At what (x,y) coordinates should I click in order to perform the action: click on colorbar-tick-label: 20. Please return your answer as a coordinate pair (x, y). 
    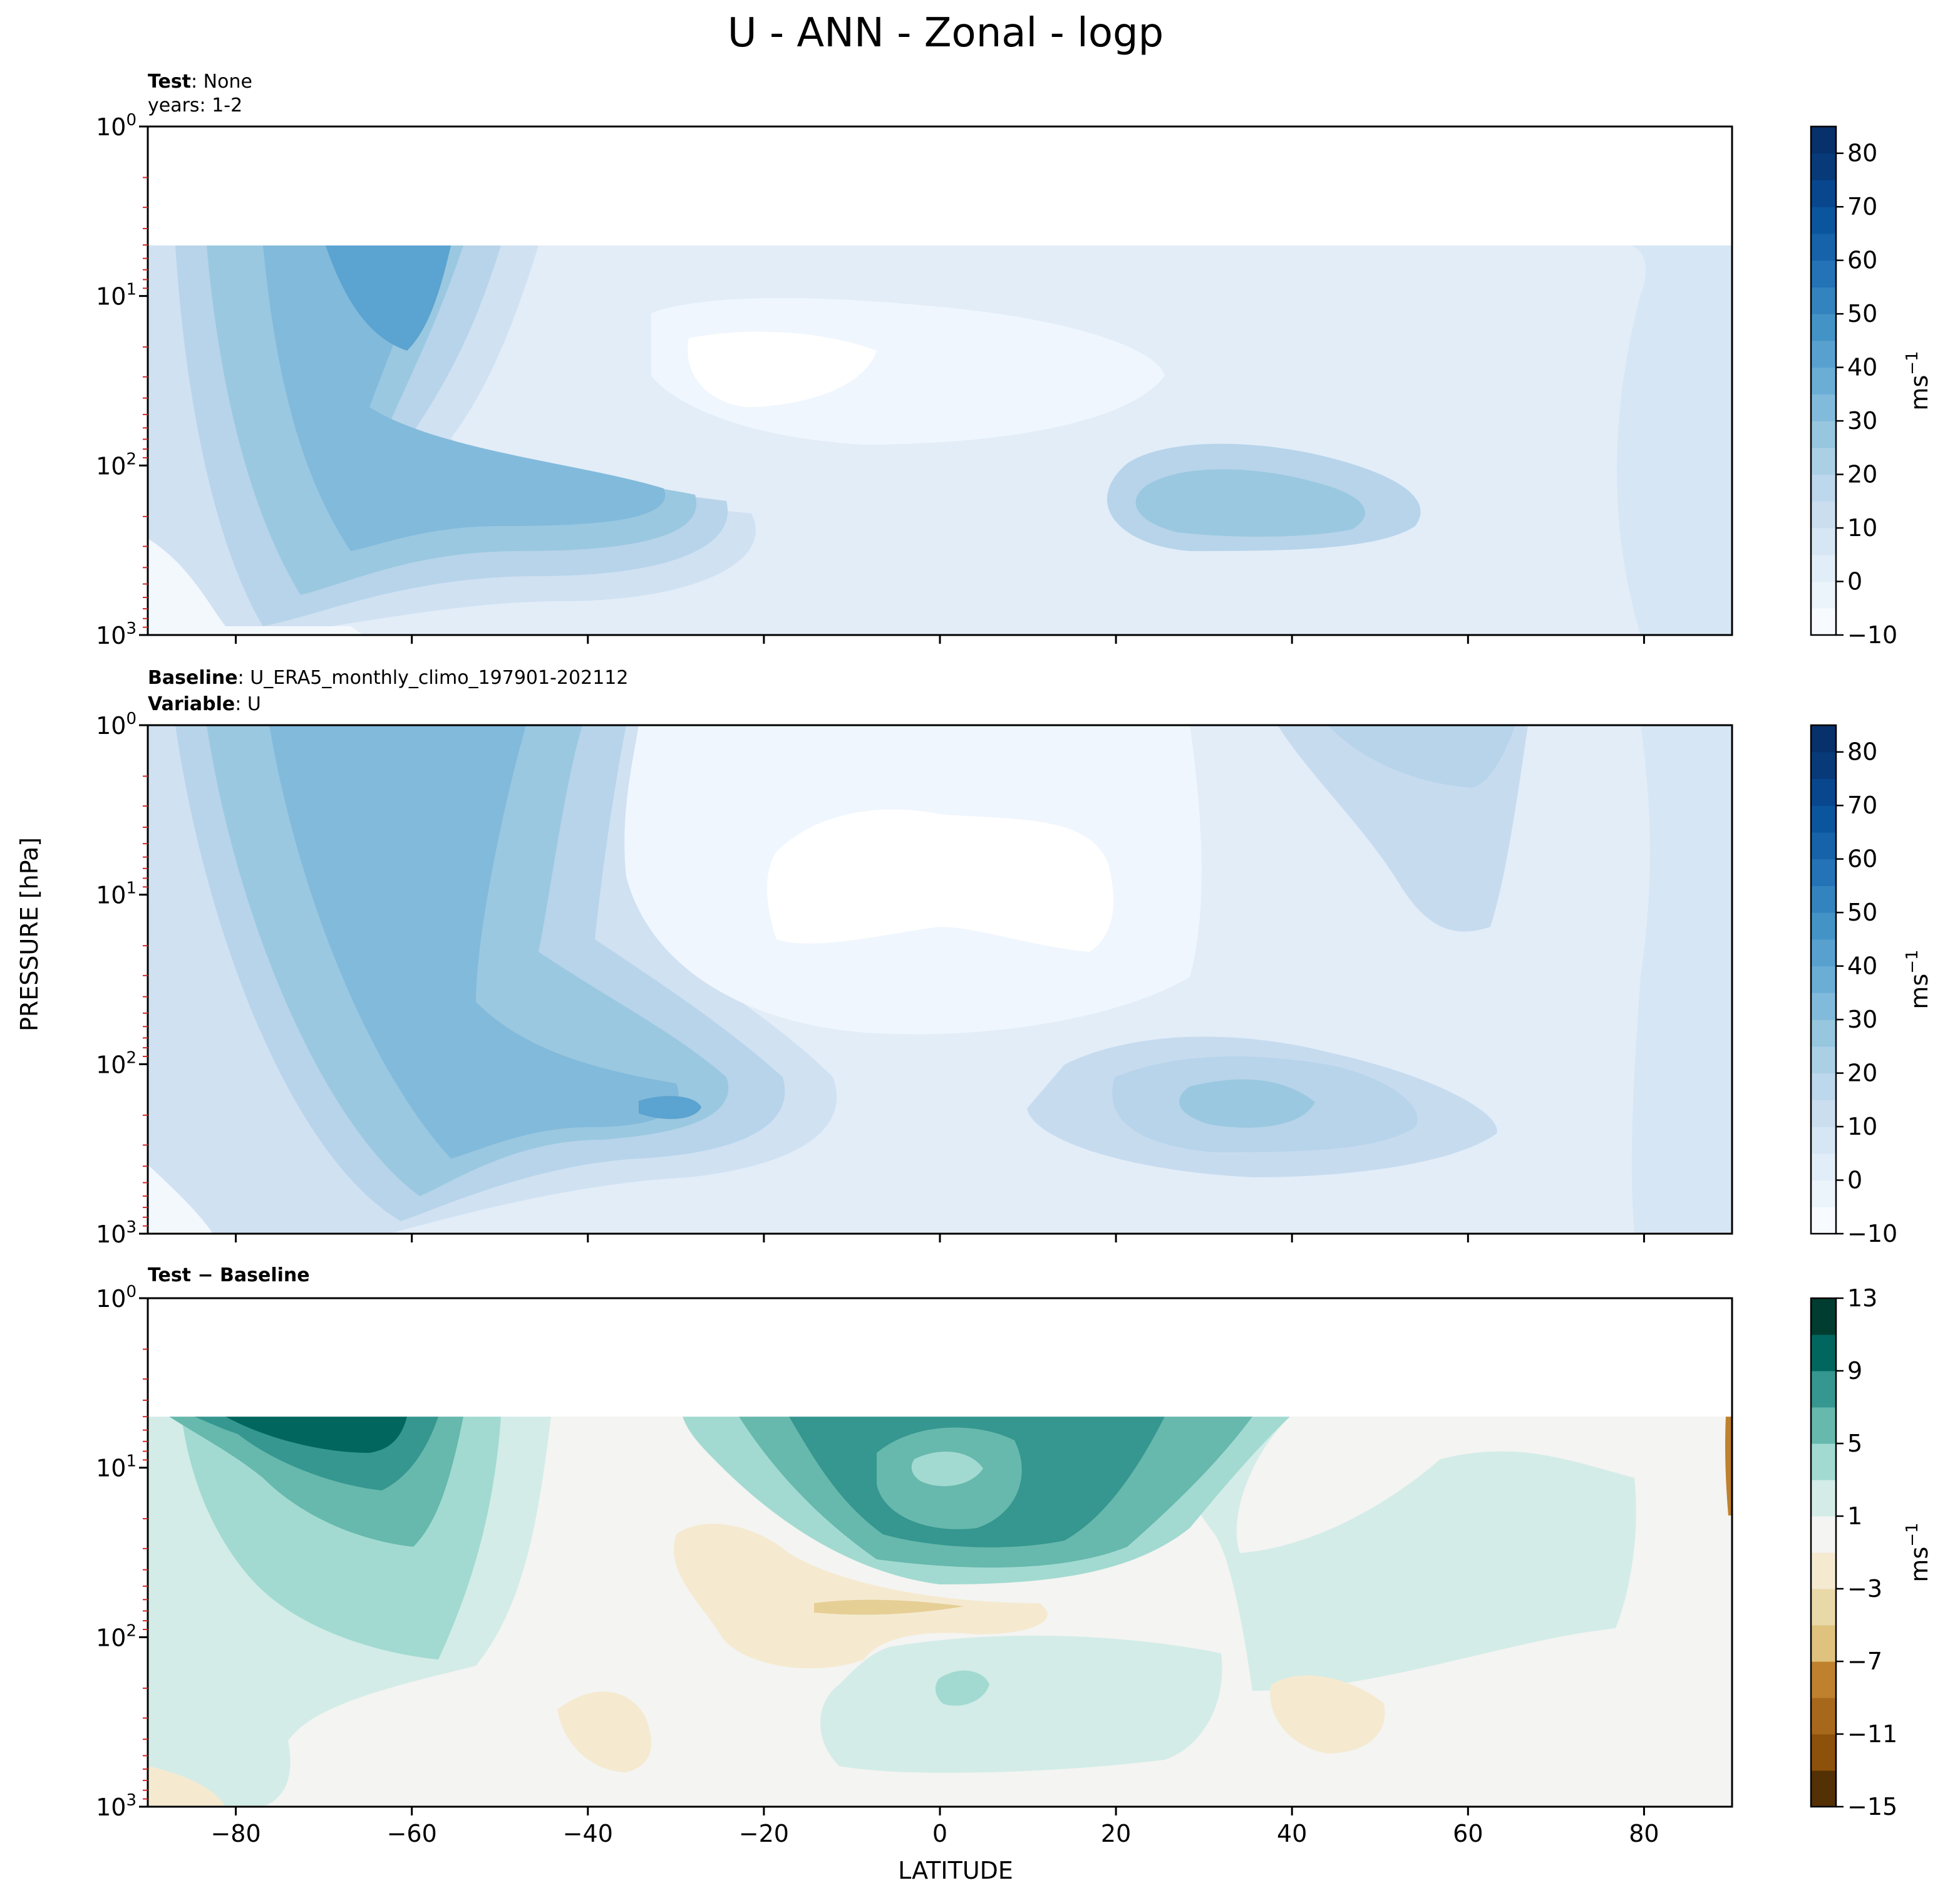
    Looking at the image, I should click on (1862, 474).